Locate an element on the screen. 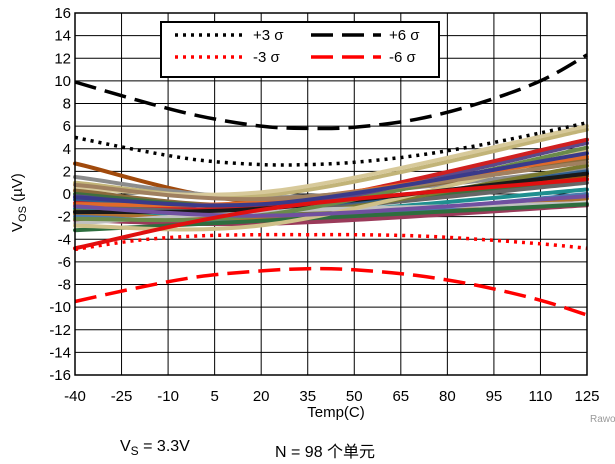 This screenshot has width=615, height=464. x-tick-label: 50 is located at coordinates (354, 396).